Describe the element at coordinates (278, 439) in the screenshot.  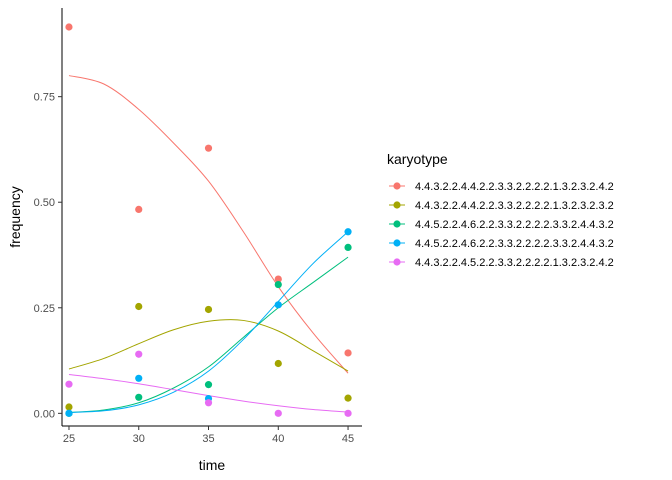
I see `x-tick-label: 40` at that location.